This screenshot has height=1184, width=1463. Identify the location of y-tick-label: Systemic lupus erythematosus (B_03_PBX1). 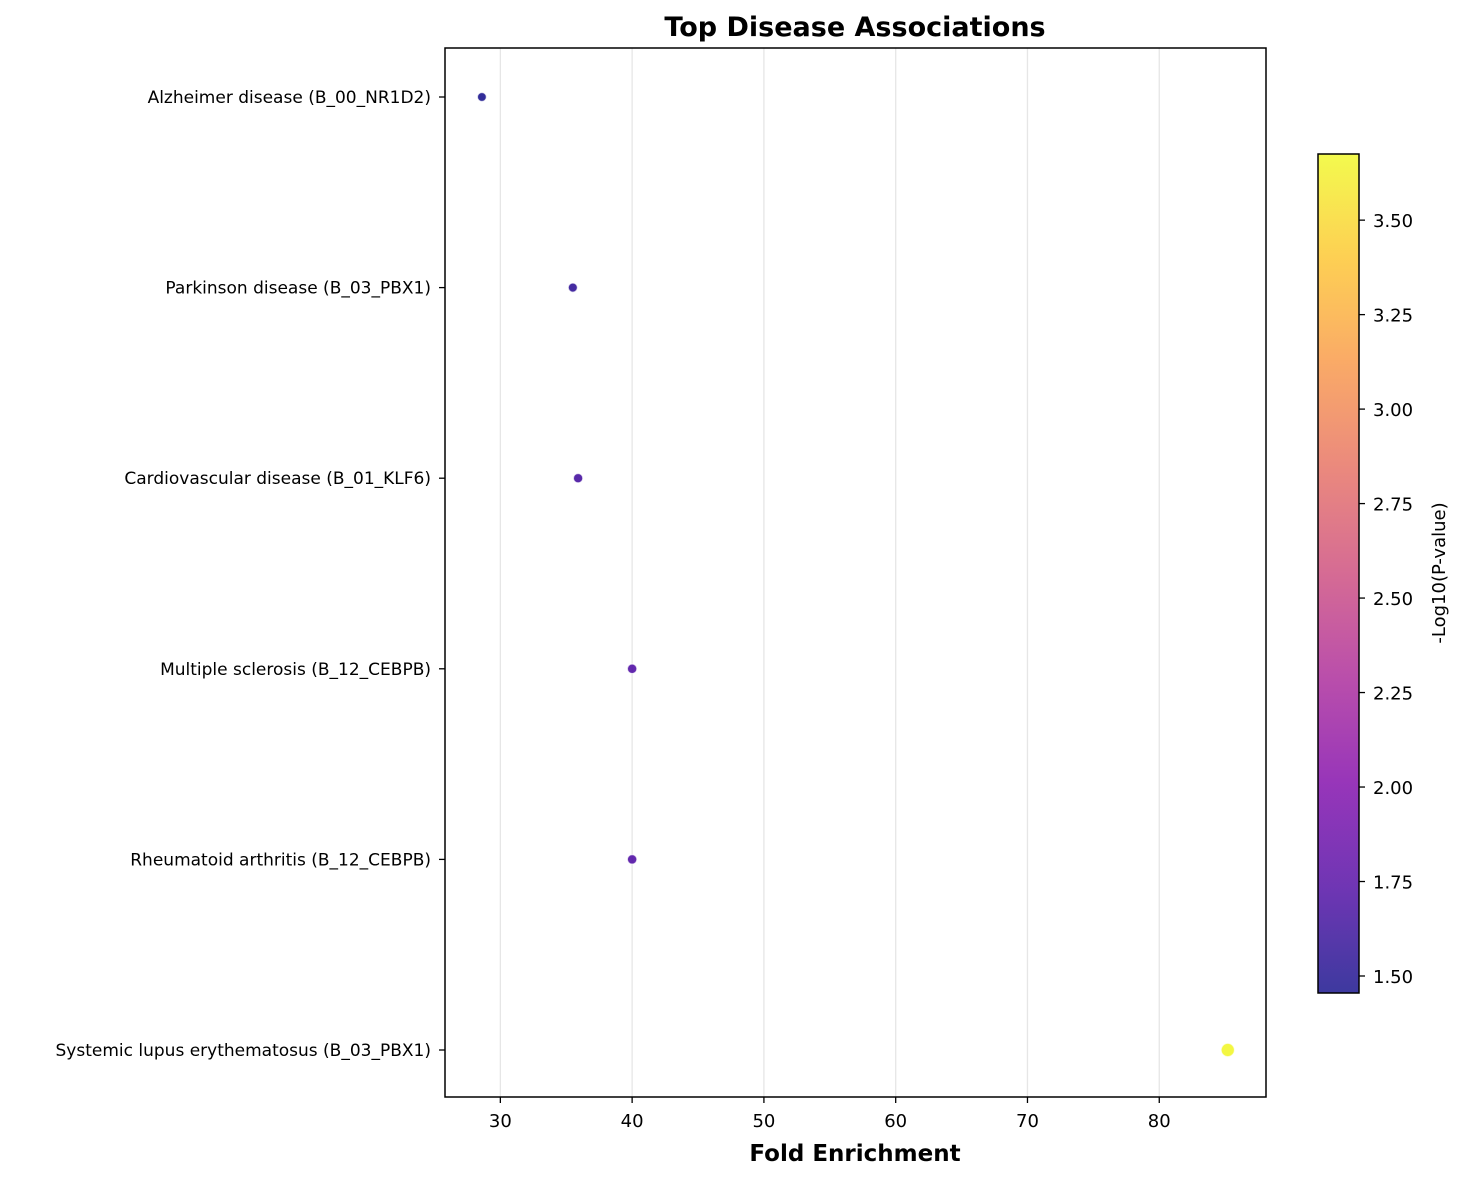
(243, 1051).